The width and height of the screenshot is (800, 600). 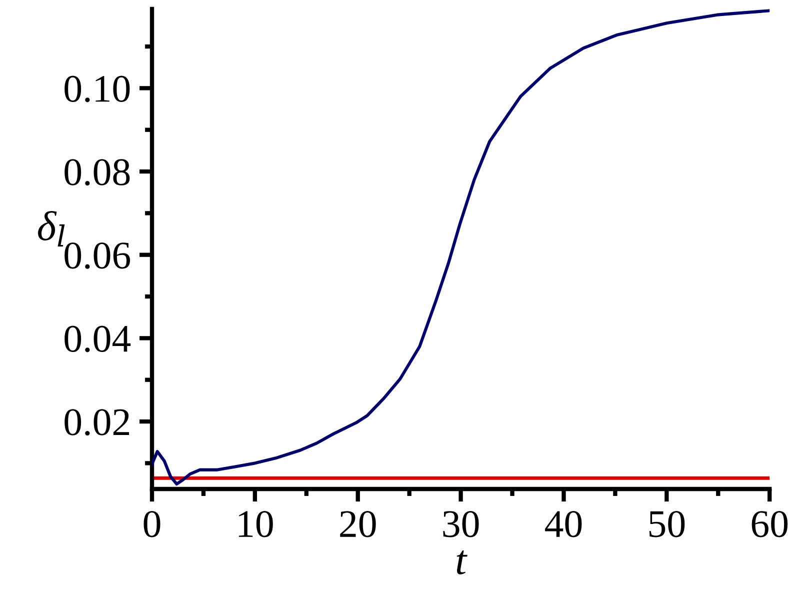 I want to click on x-tick-label: 40, so click(x=563, y=524).